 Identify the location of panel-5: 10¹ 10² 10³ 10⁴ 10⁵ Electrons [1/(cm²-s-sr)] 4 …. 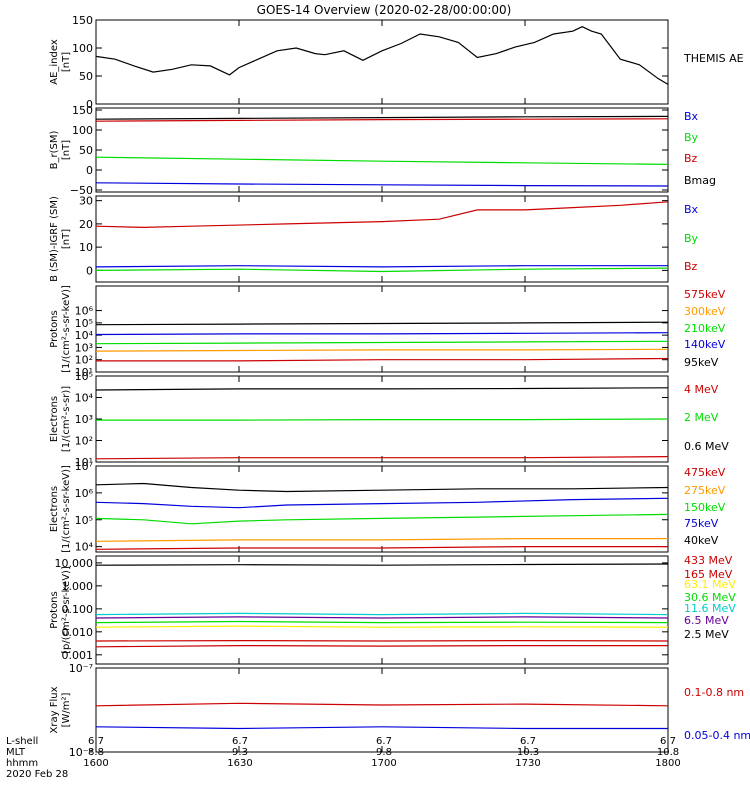
(389, 419).